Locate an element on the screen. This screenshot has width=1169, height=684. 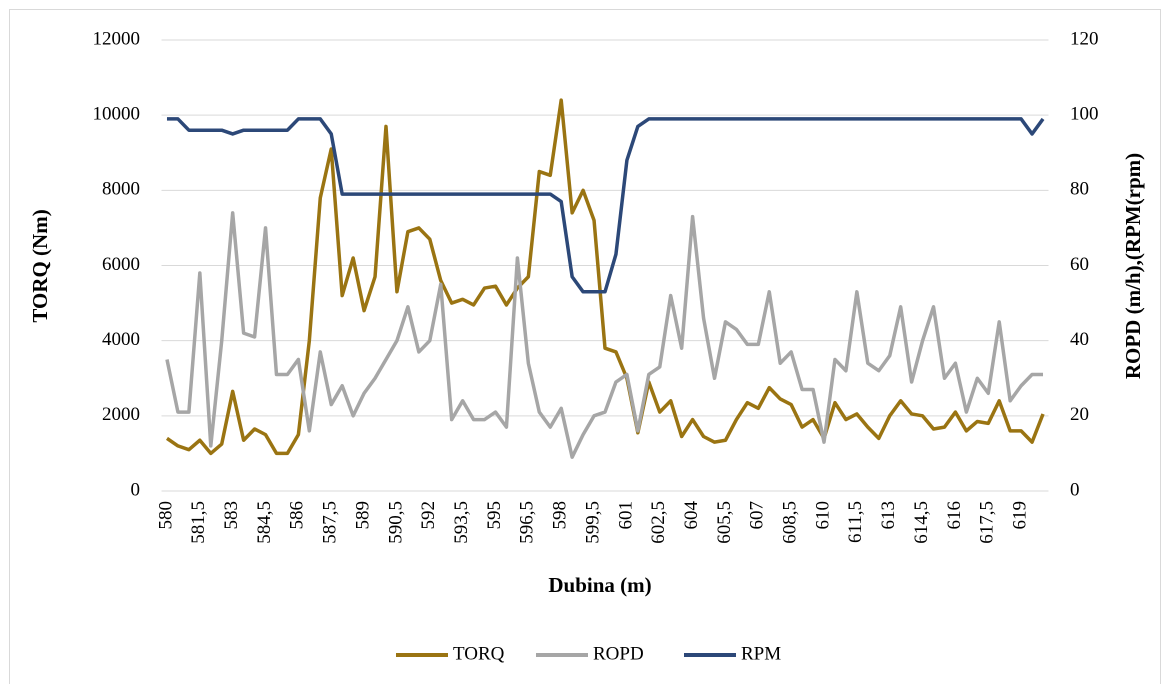
y-tick-label: 8000 is located at coordinates (121, 189).